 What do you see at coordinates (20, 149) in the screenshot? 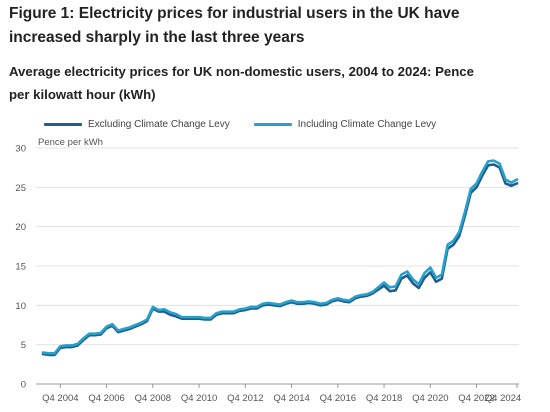
I see `y-tick-label: 30` at bounding box center [20, 149].